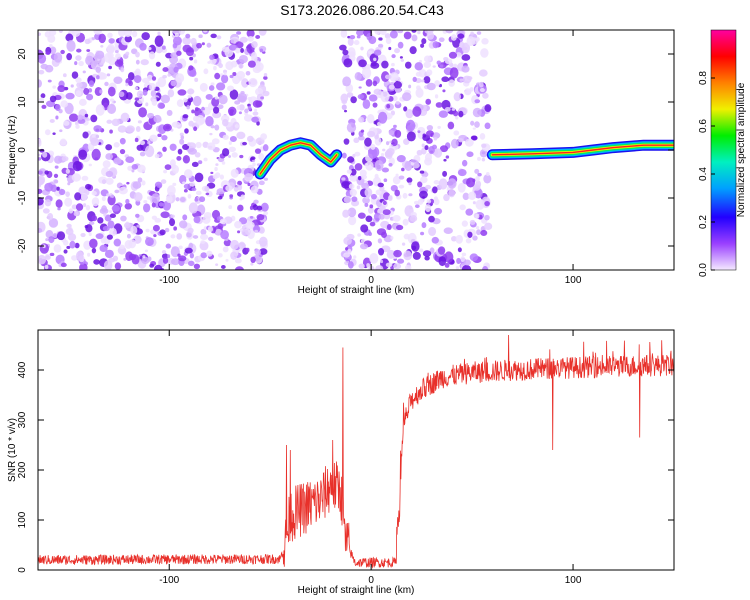 Image resolution: width=750 pixels, height=600 pixels. What do you see at coordinates (298, 158) in the screenshot?
I see `spectrogram-signal-track-left` at bounding box center [298, 158].